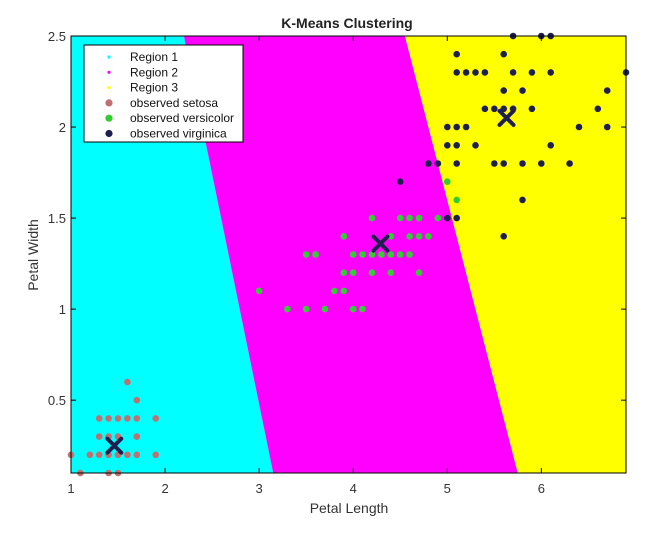  What do you see at coordinates (33, 255) in the screenshot?
I see `y-axis-label: Petal Width` at bounding box center [33, 255].